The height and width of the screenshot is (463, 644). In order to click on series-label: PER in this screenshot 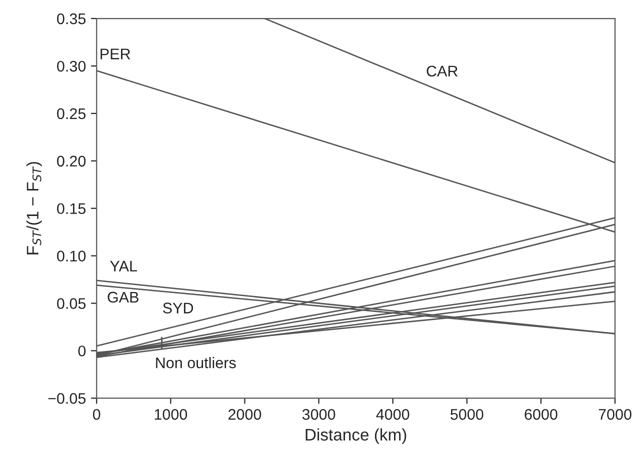, I will do `click(115, 54)`.